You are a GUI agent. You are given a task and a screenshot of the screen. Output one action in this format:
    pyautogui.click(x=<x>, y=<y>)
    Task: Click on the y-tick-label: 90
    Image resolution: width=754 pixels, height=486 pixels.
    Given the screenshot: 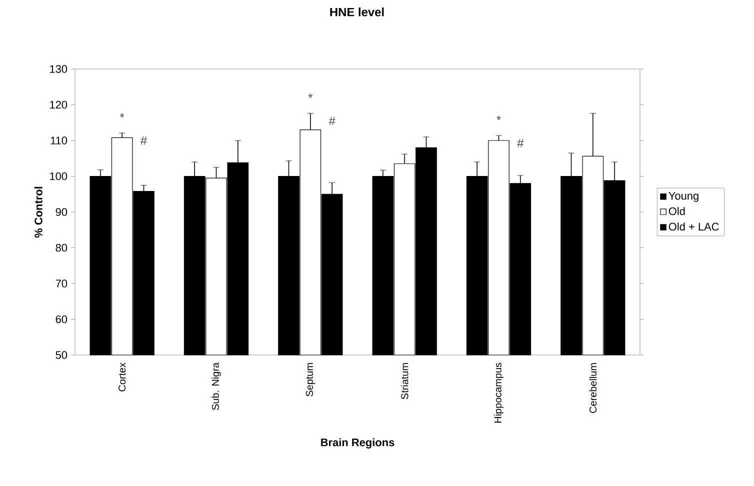 What is the action you would take?
    pyautogui.click(x=62, y=212)
    